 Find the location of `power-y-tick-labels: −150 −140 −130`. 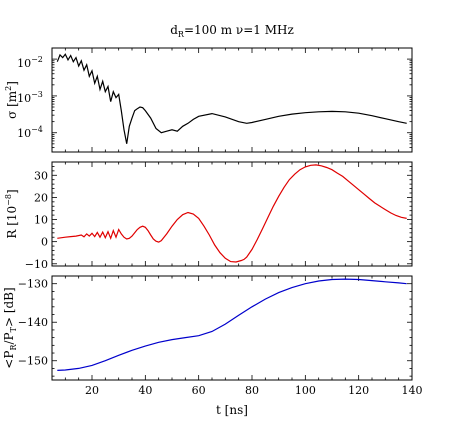

power-y-tick-labels: −150 −140 −130 is located at coordinates (33, 323).